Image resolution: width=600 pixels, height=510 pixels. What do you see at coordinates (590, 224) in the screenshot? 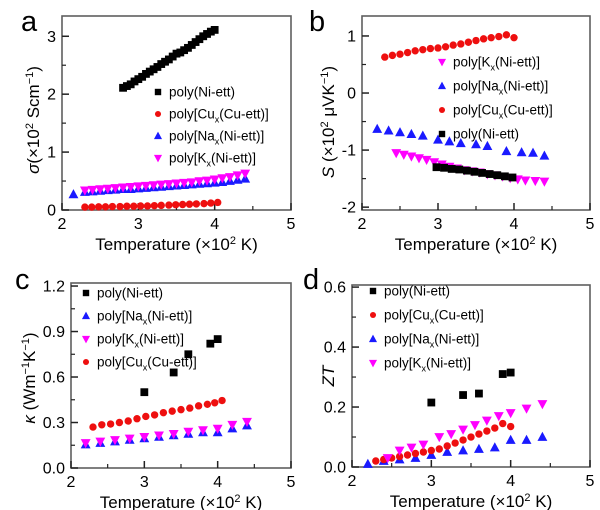
I see `x-tick-label: 5` at bounding box center [590, 224].